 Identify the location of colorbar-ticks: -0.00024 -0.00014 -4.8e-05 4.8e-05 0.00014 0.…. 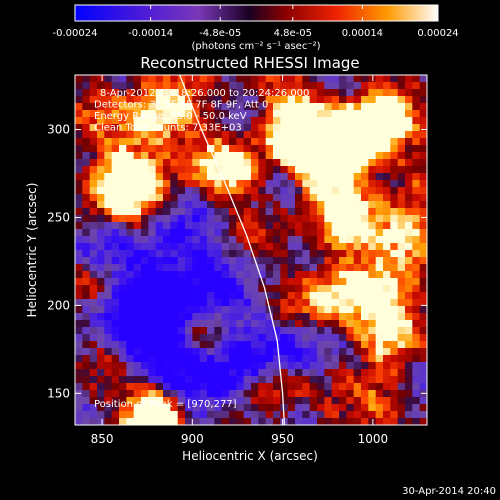
(256, 22).